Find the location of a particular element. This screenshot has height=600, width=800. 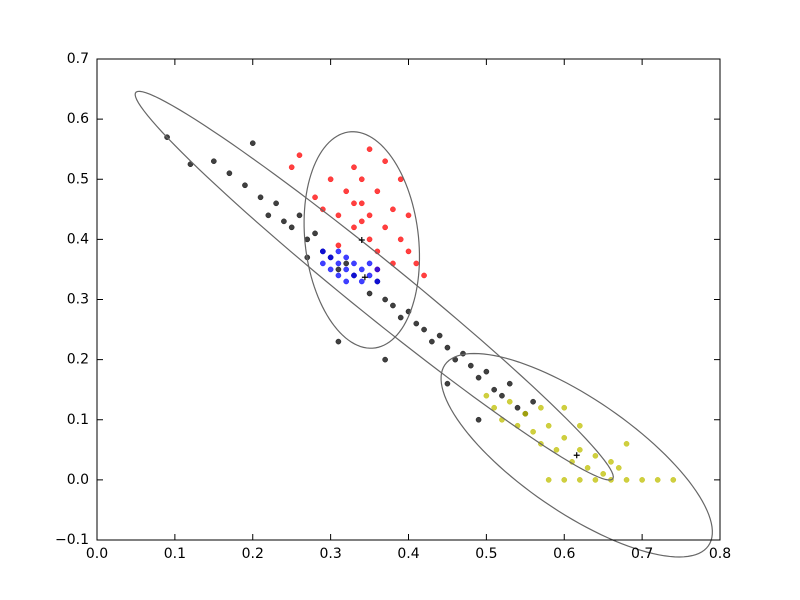

x-tick-label: 0.6 is located at coordinates (564, 554).